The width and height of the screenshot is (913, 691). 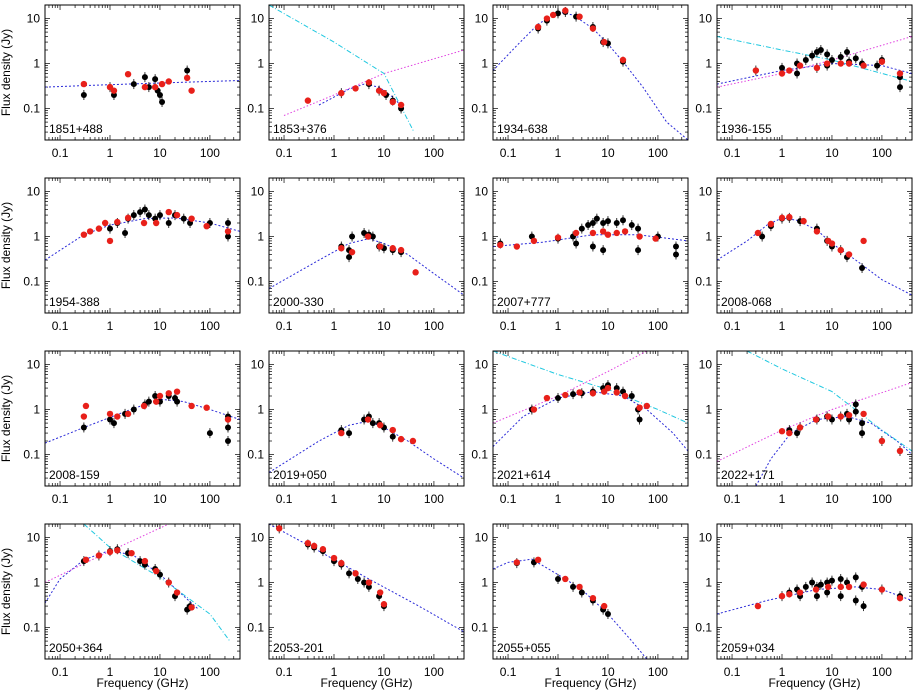 I want to click on fit-line-blue, so click(x=361, y=96).